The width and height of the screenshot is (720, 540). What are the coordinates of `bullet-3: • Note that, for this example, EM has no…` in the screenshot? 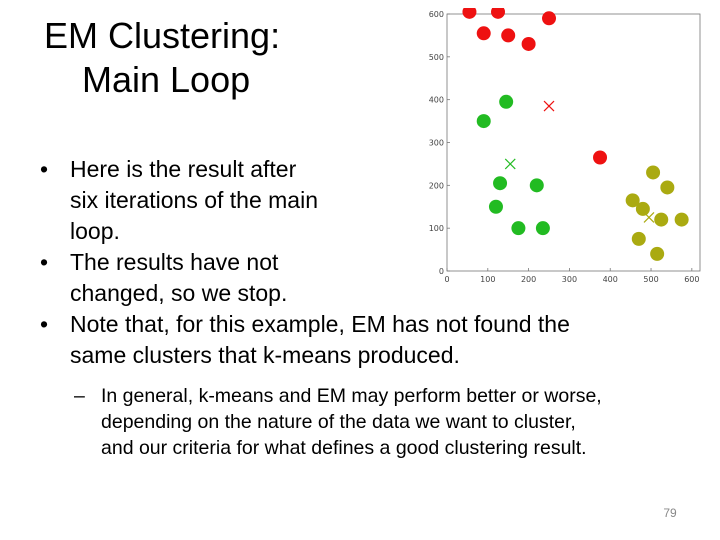 It's located at (350, 340).